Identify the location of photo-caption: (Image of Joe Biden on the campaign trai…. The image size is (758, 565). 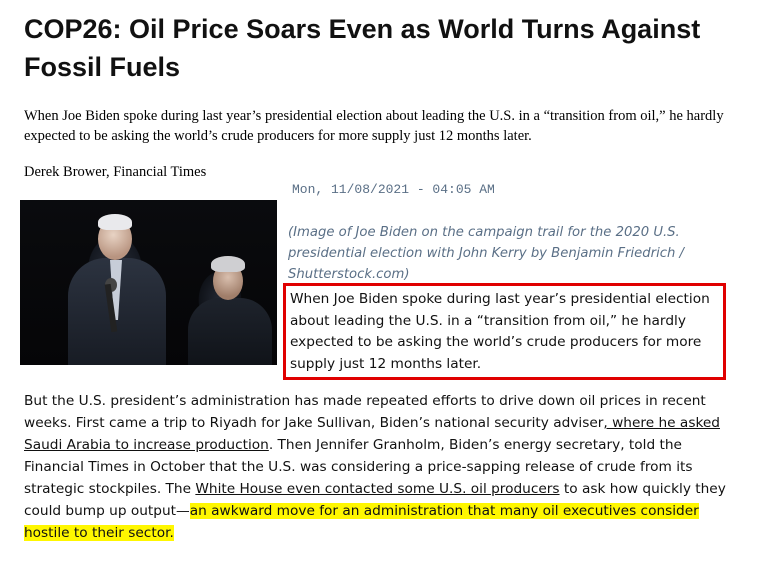
(486, 253).